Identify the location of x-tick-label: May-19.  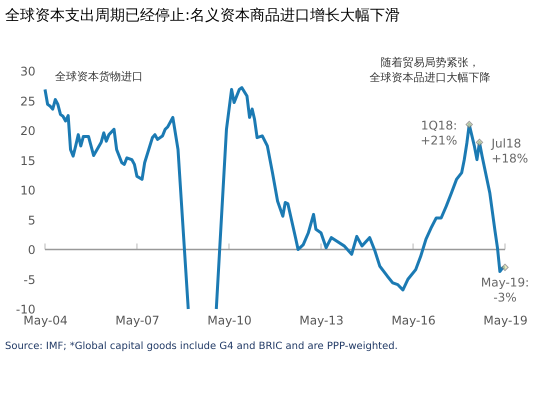
(505, 321).